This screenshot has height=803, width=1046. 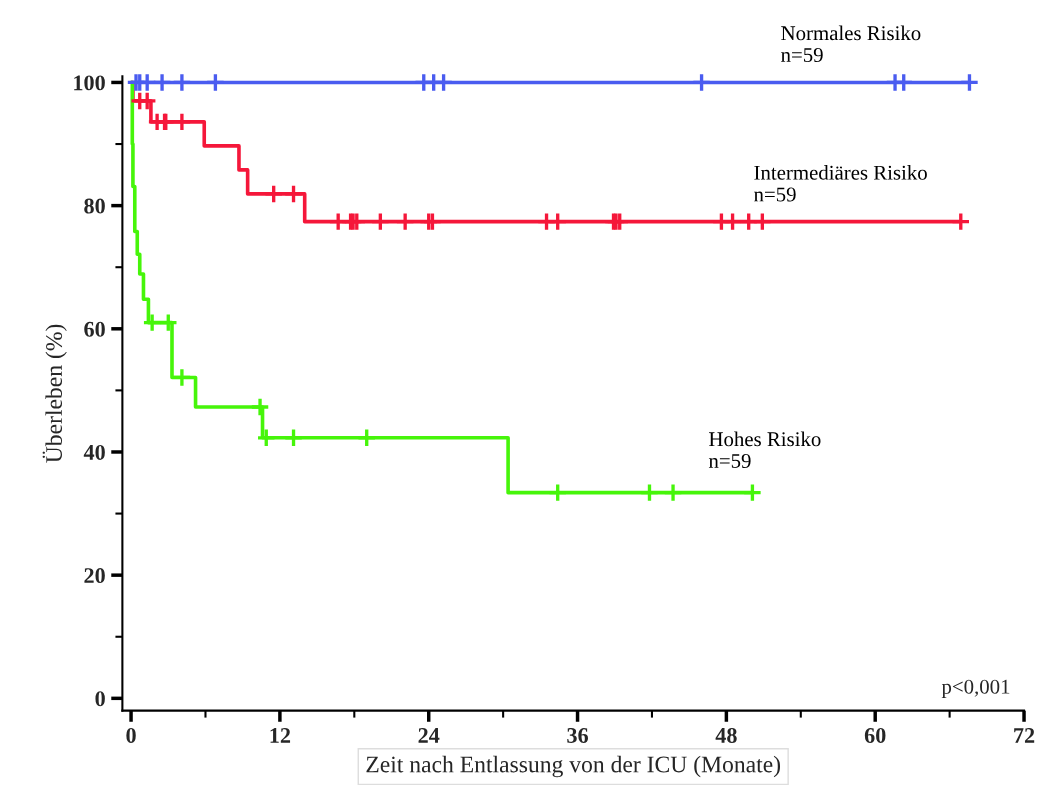 I want to click on y-tick-label: 20, so click(x=94, y=576).